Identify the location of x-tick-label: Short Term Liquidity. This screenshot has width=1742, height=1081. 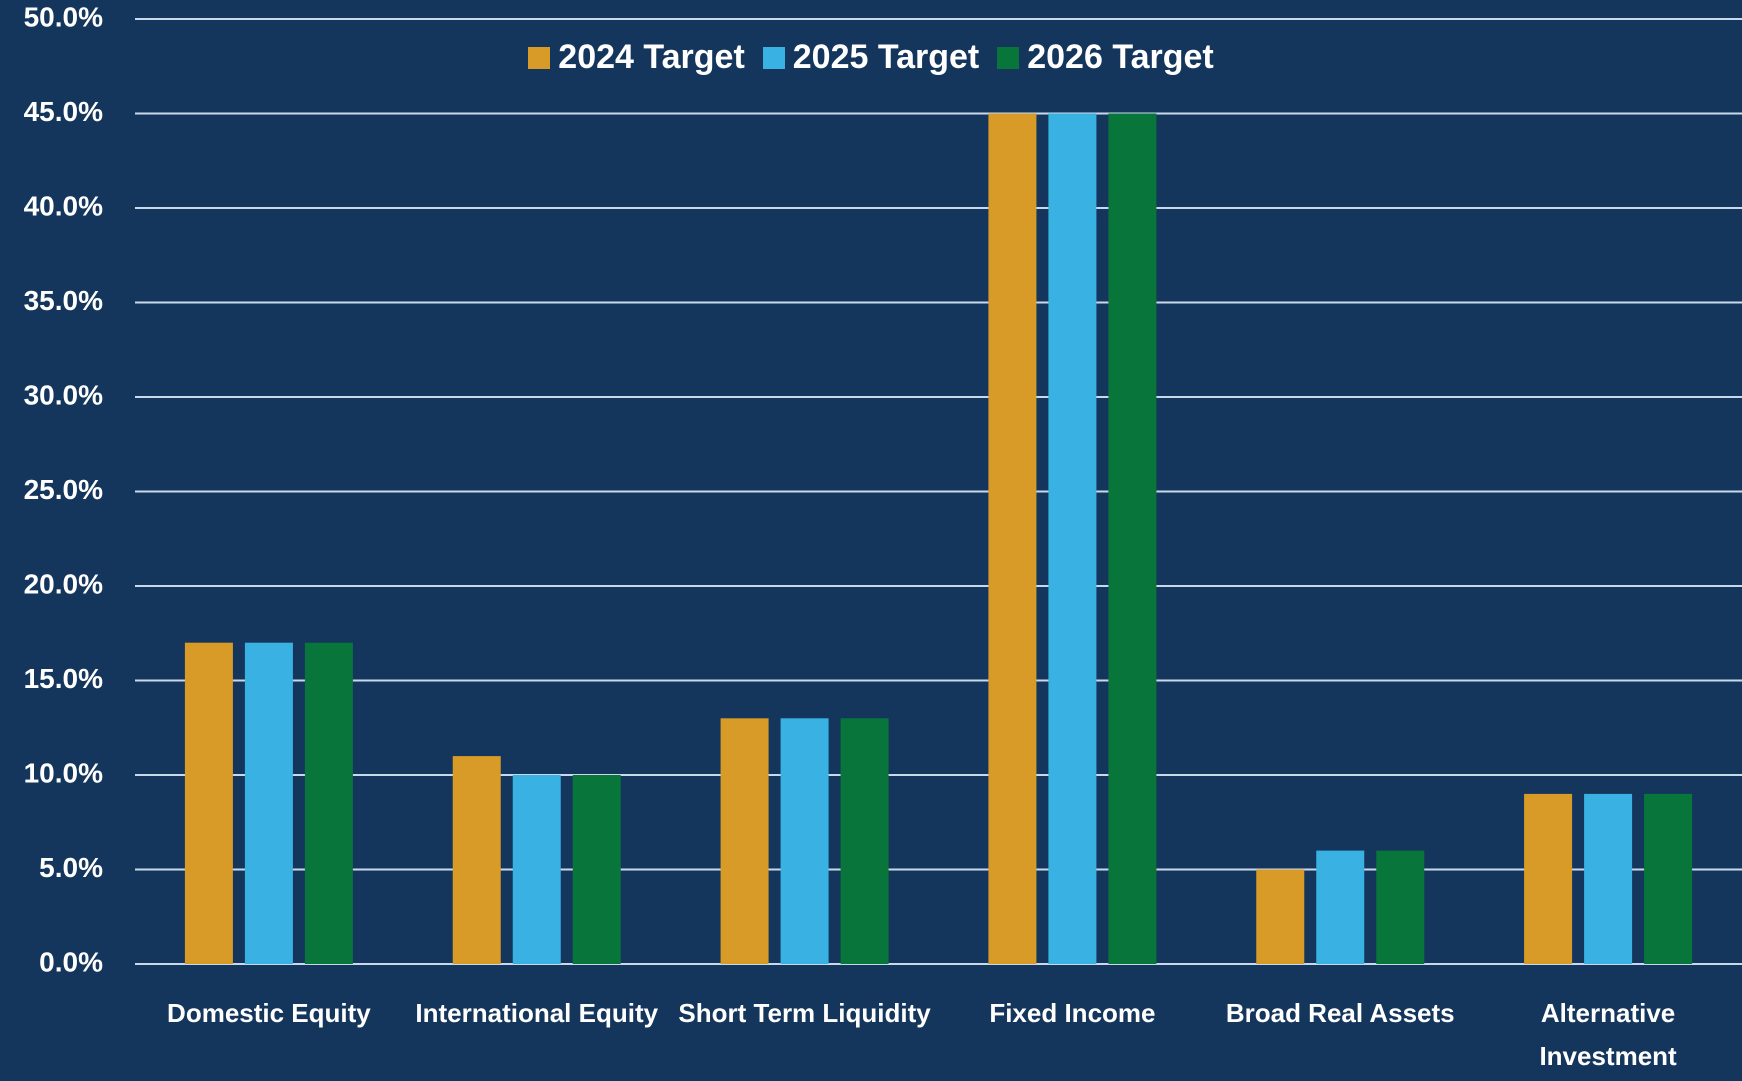
(804, 1013).